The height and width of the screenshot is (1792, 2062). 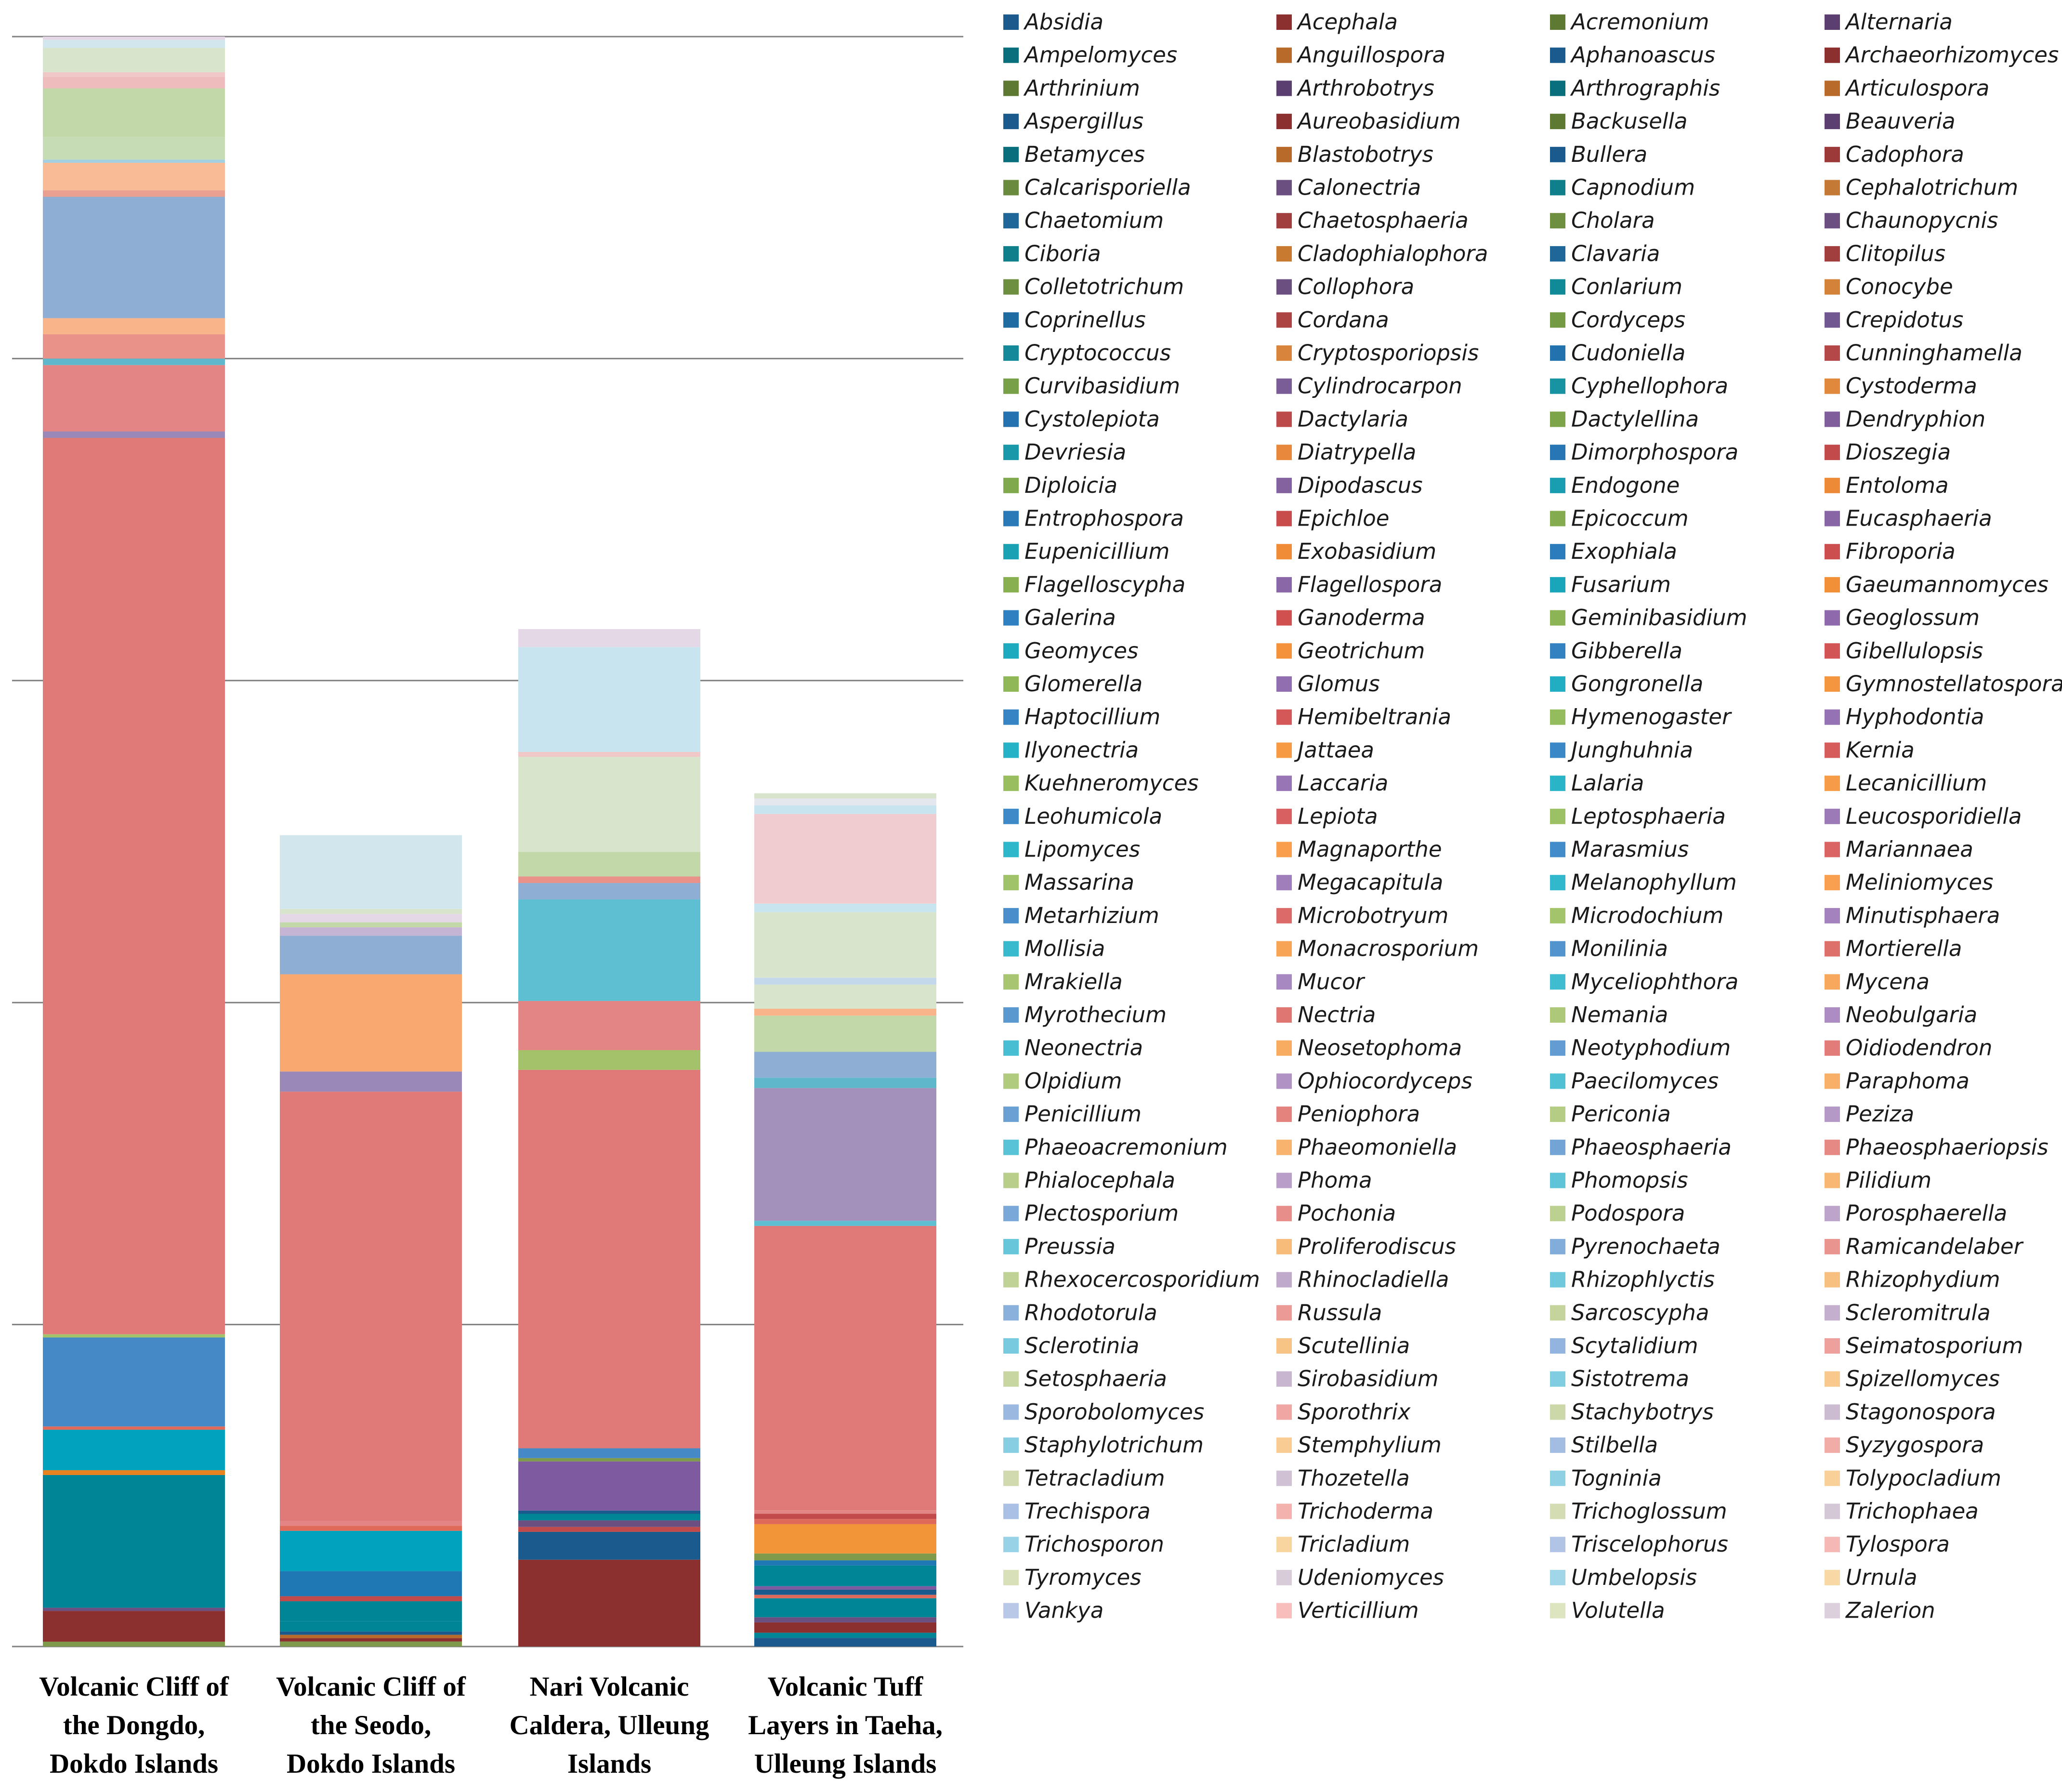 I want to click on legend-item: Cryptosporiopsis, so click(x=1377, y=353).